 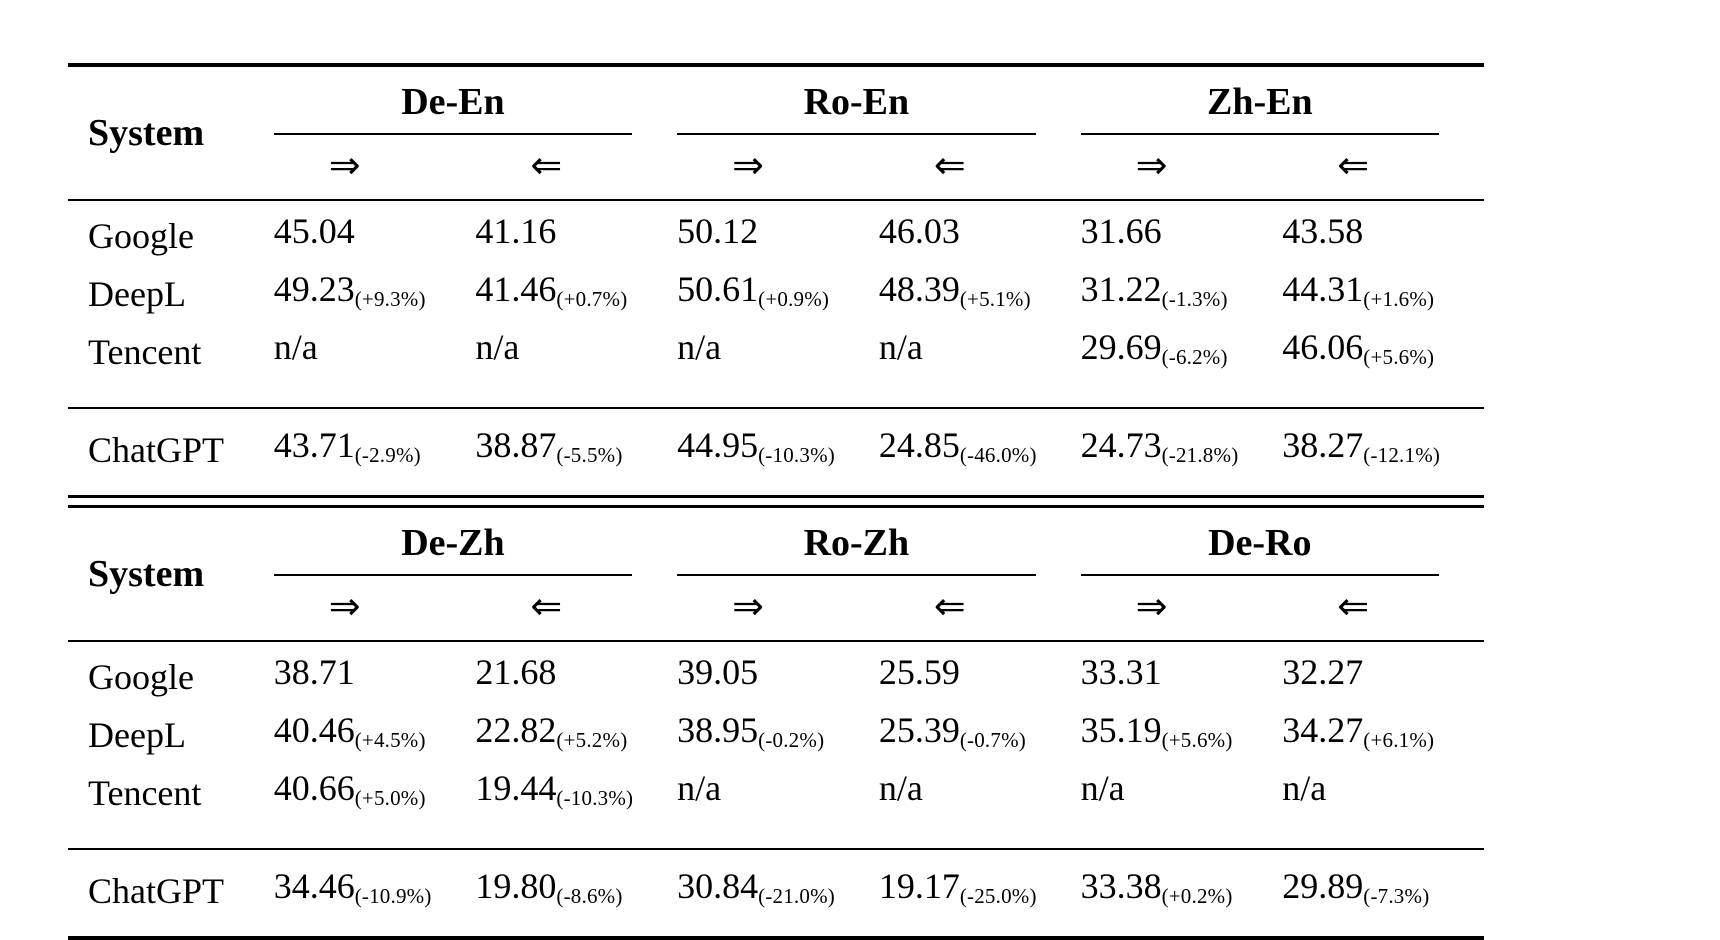 What do you see at coordinates (141, 677) in the screenshot?
I see `system-name: Google` at bounding box center [141, 677].